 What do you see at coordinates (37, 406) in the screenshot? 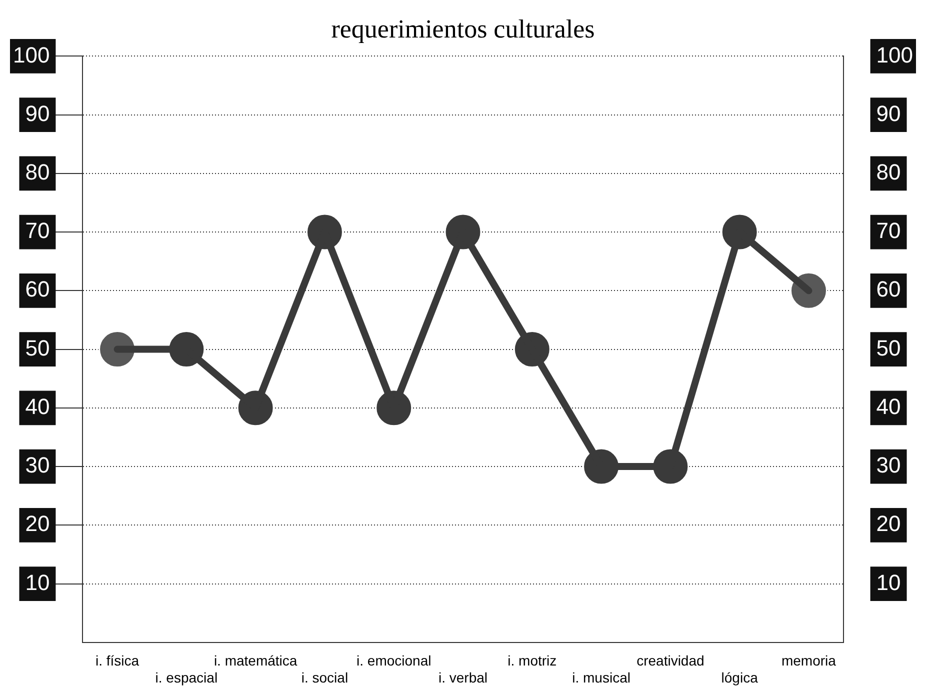
I see `y-tick-label: 40` at bounding box center [37, 406].